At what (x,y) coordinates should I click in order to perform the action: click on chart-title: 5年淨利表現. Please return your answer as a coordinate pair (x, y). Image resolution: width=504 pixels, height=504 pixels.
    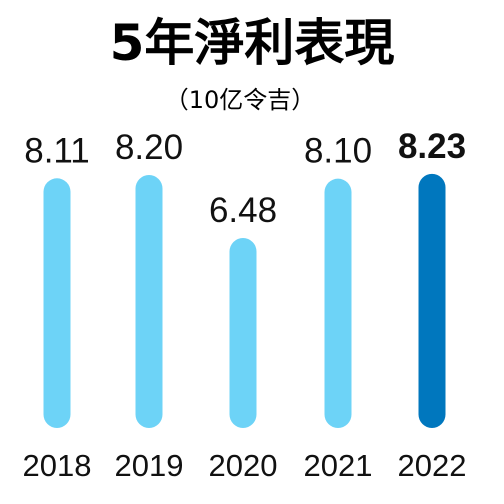
    Looking at the image, I should click on (252, 43).